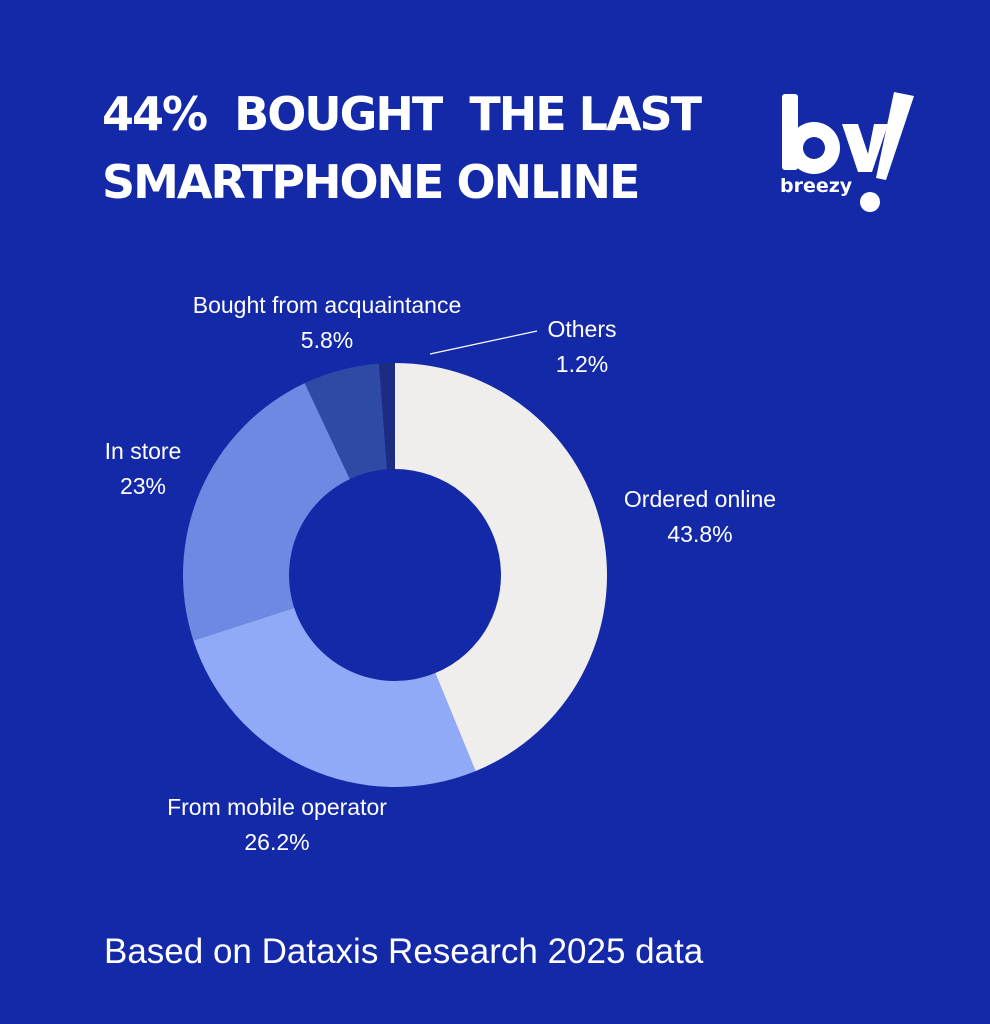 The height and width of the screenshot is (1024, 990). What do you see at coordinates (700, 499) in the screenshot?
I see `label-ordered-online: Ordered online` at bounding box center [700, 499].